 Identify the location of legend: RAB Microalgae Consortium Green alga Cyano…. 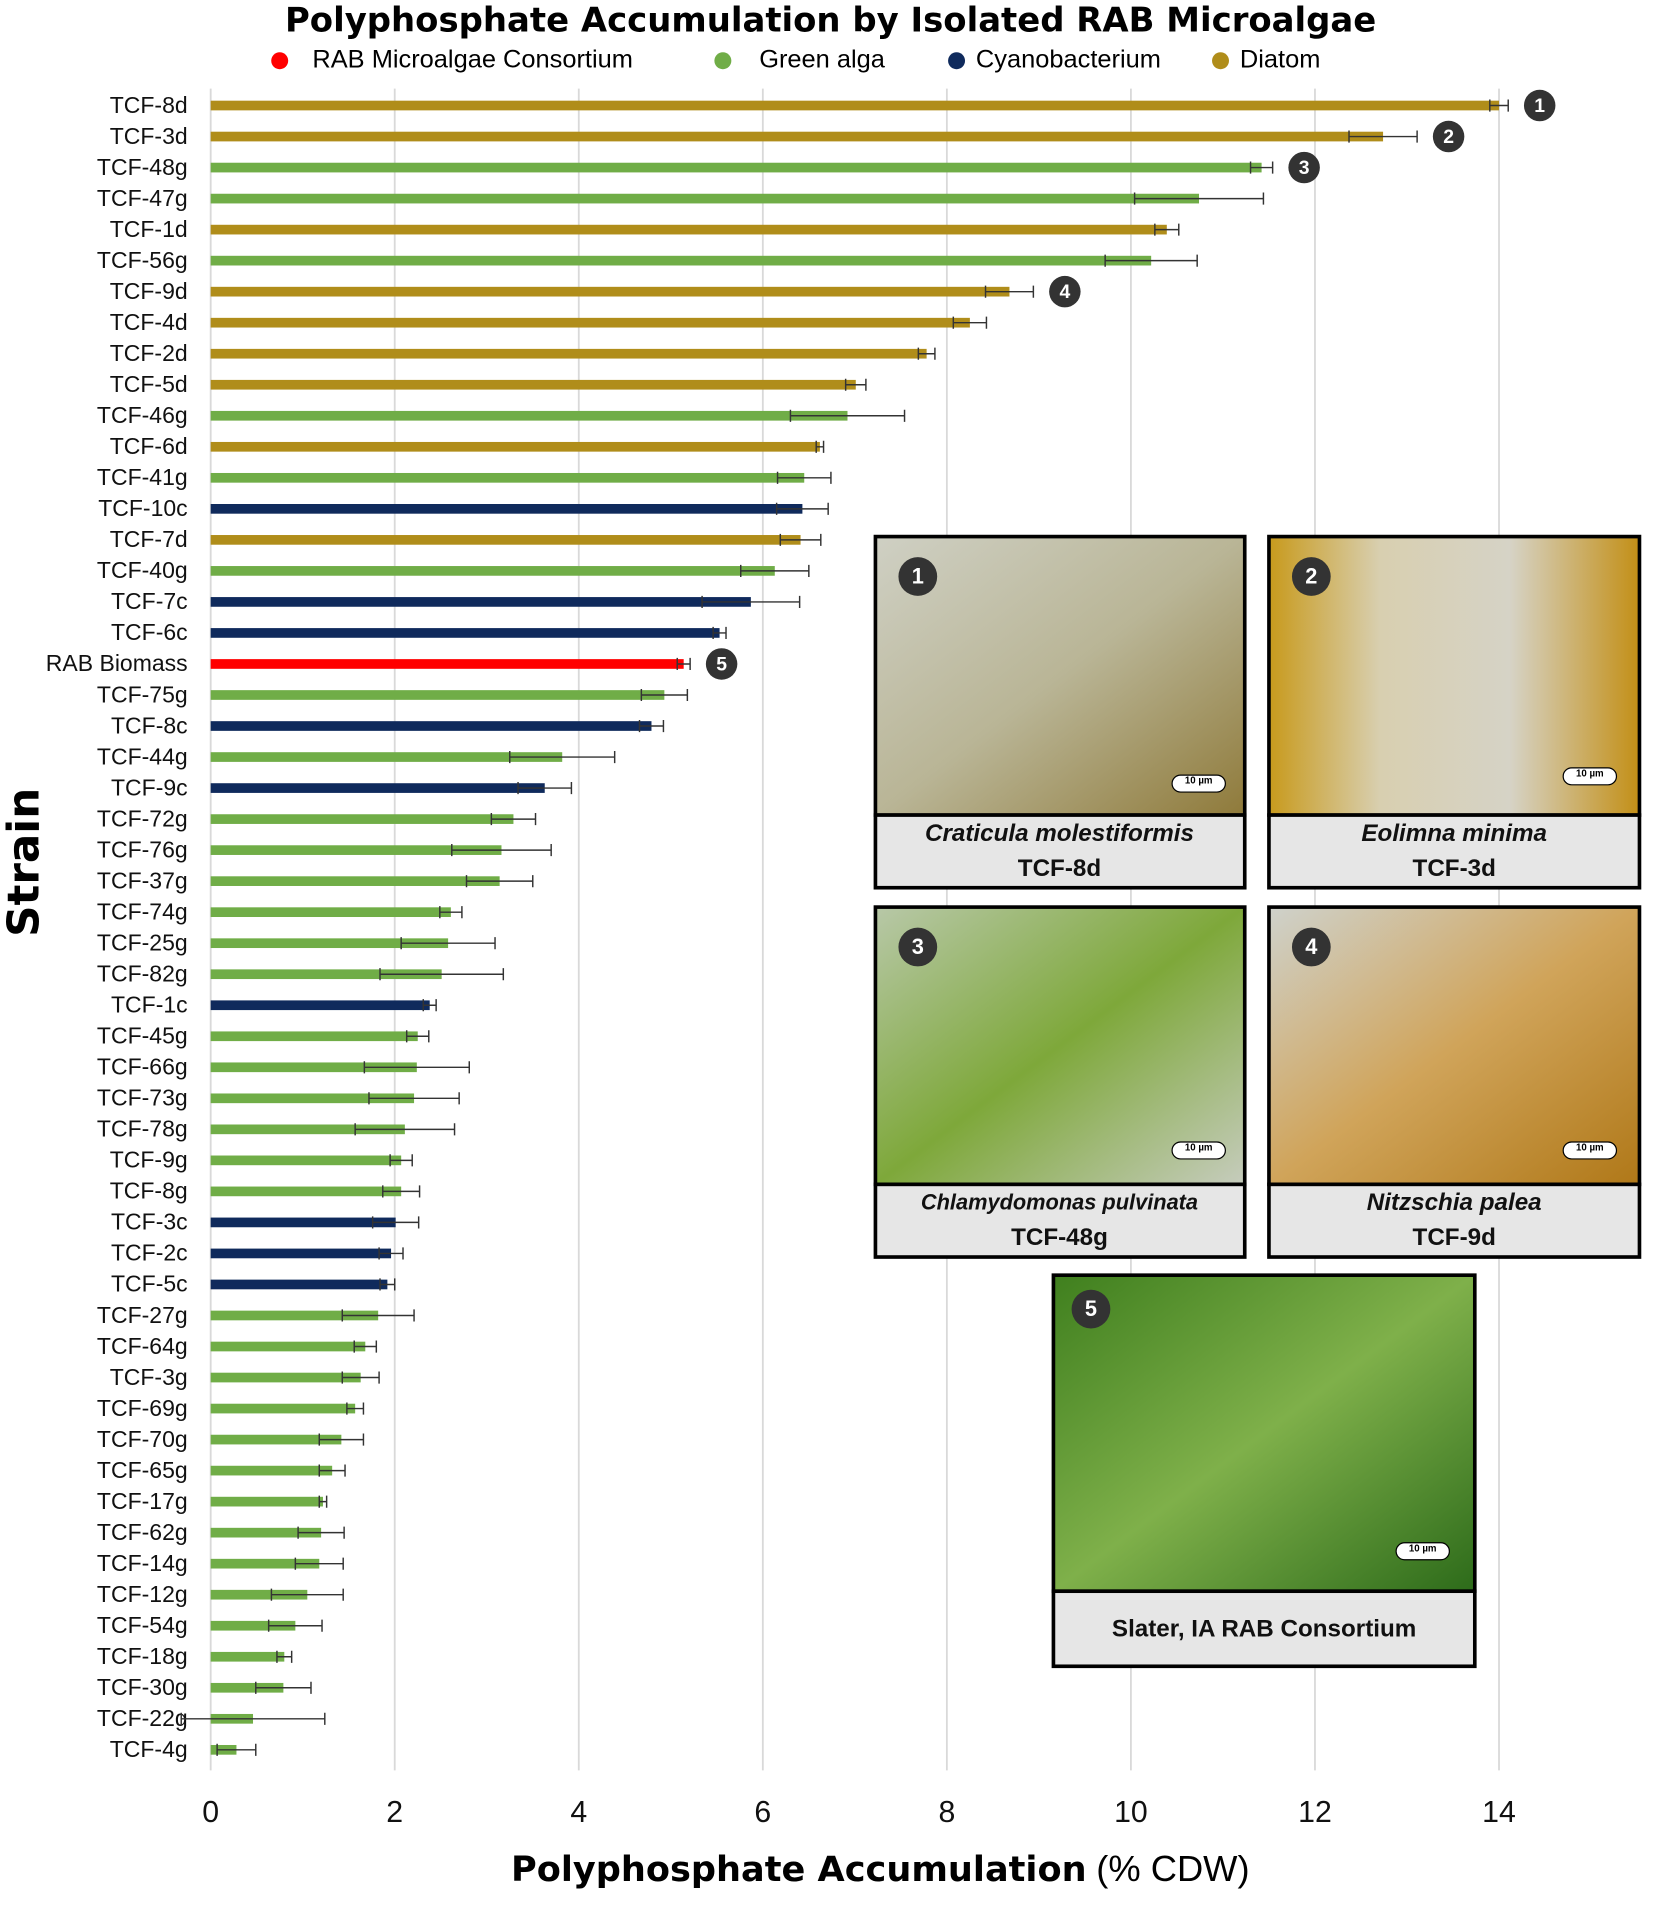
(795, 59).